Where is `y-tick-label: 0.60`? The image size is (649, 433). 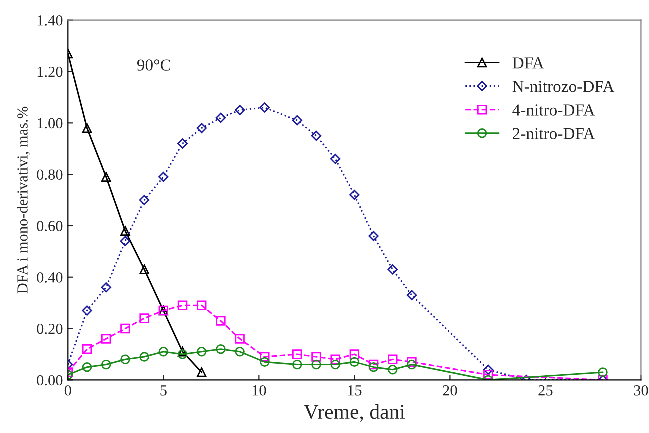 y-tick-label: 0.60 is located at coordinates (50, 226).